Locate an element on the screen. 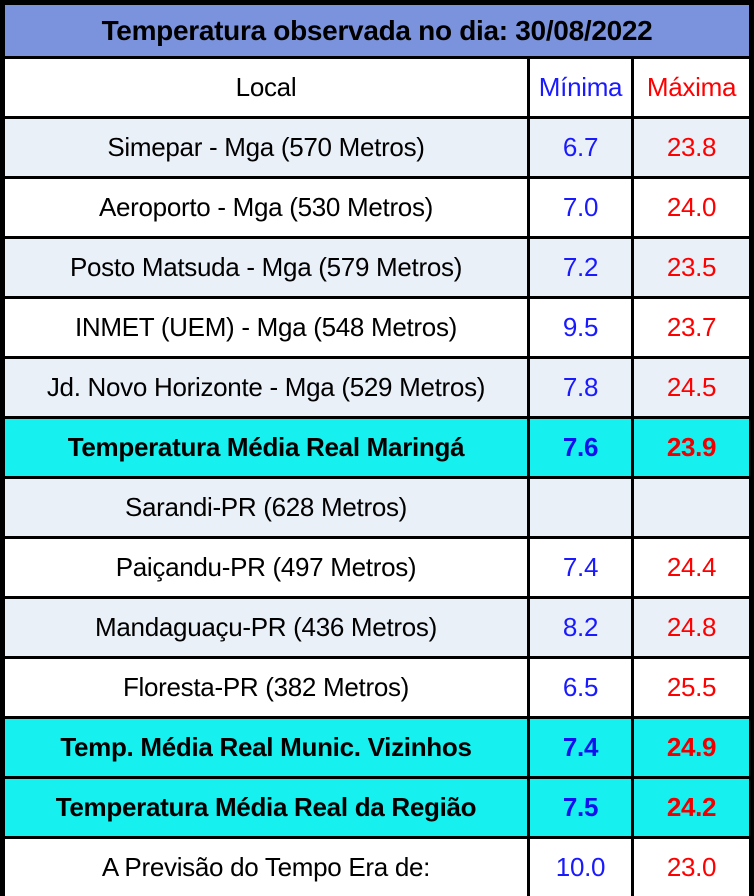 This screenshot has height=896, width=754. average-row-maringa: Temperatura Média Real Maringá 7.6 23.9 is located at coordinates (377, 449).